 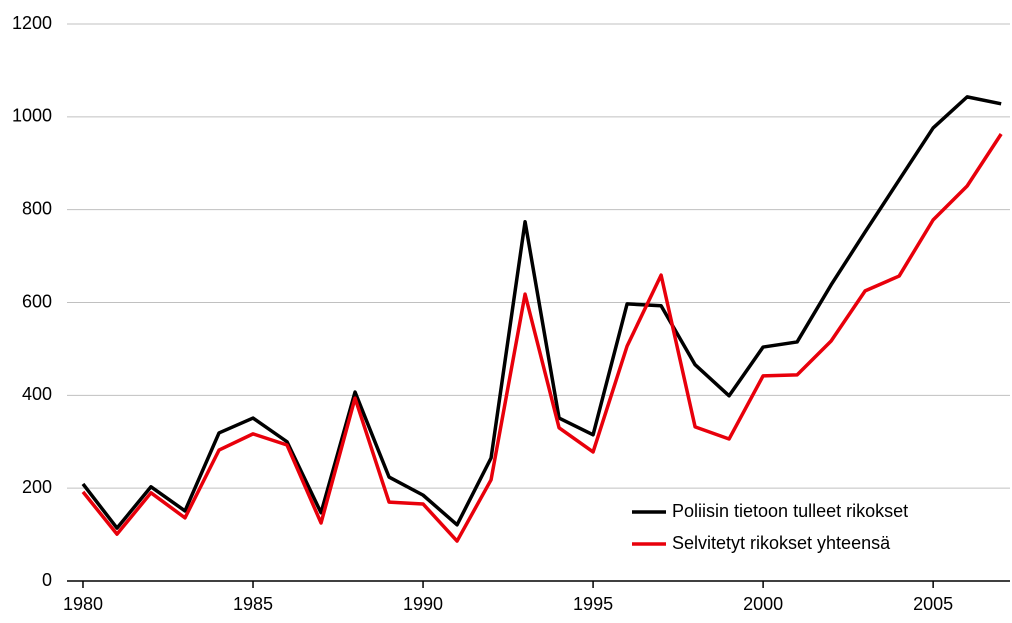 I want to click on y-tick-label: 600, so click(x=37, y=301).